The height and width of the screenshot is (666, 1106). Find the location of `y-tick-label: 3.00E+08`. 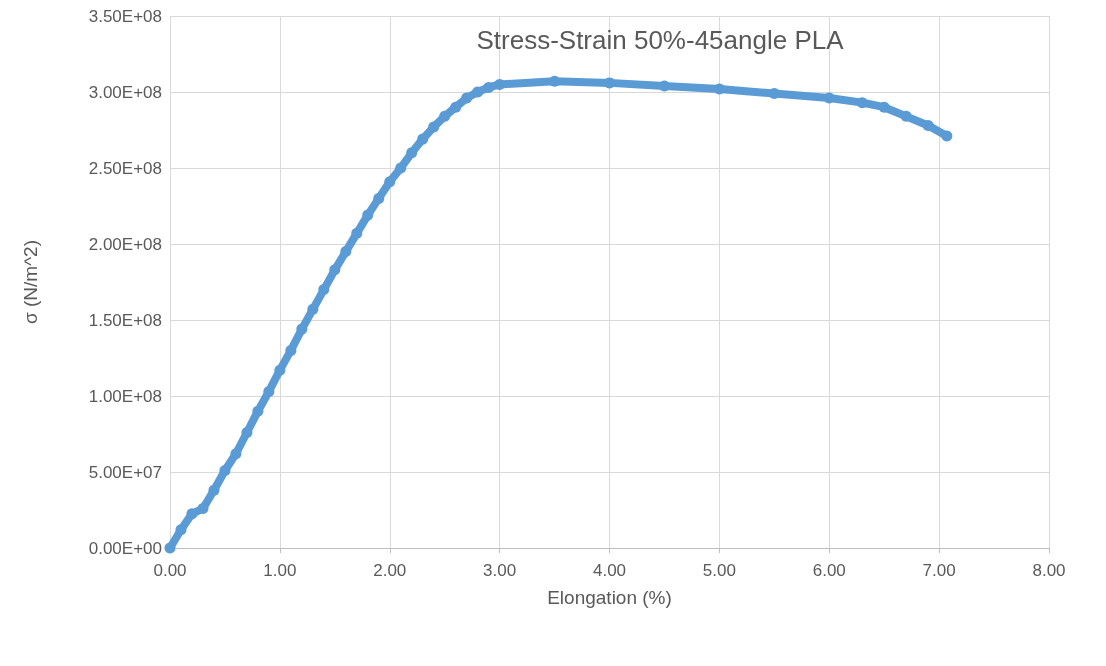

y-tick-label: 3.00E+08 is located at coordinates (125, 92).